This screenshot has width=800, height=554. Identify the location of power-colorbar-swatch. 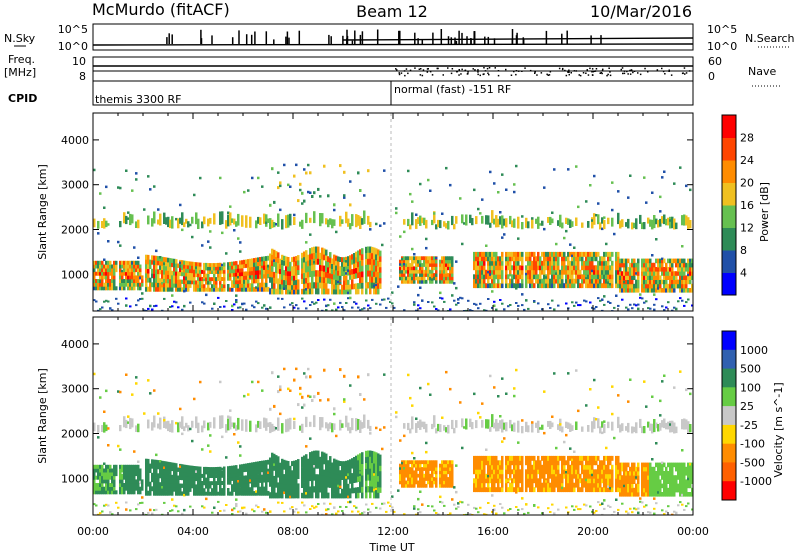
(729, 239).